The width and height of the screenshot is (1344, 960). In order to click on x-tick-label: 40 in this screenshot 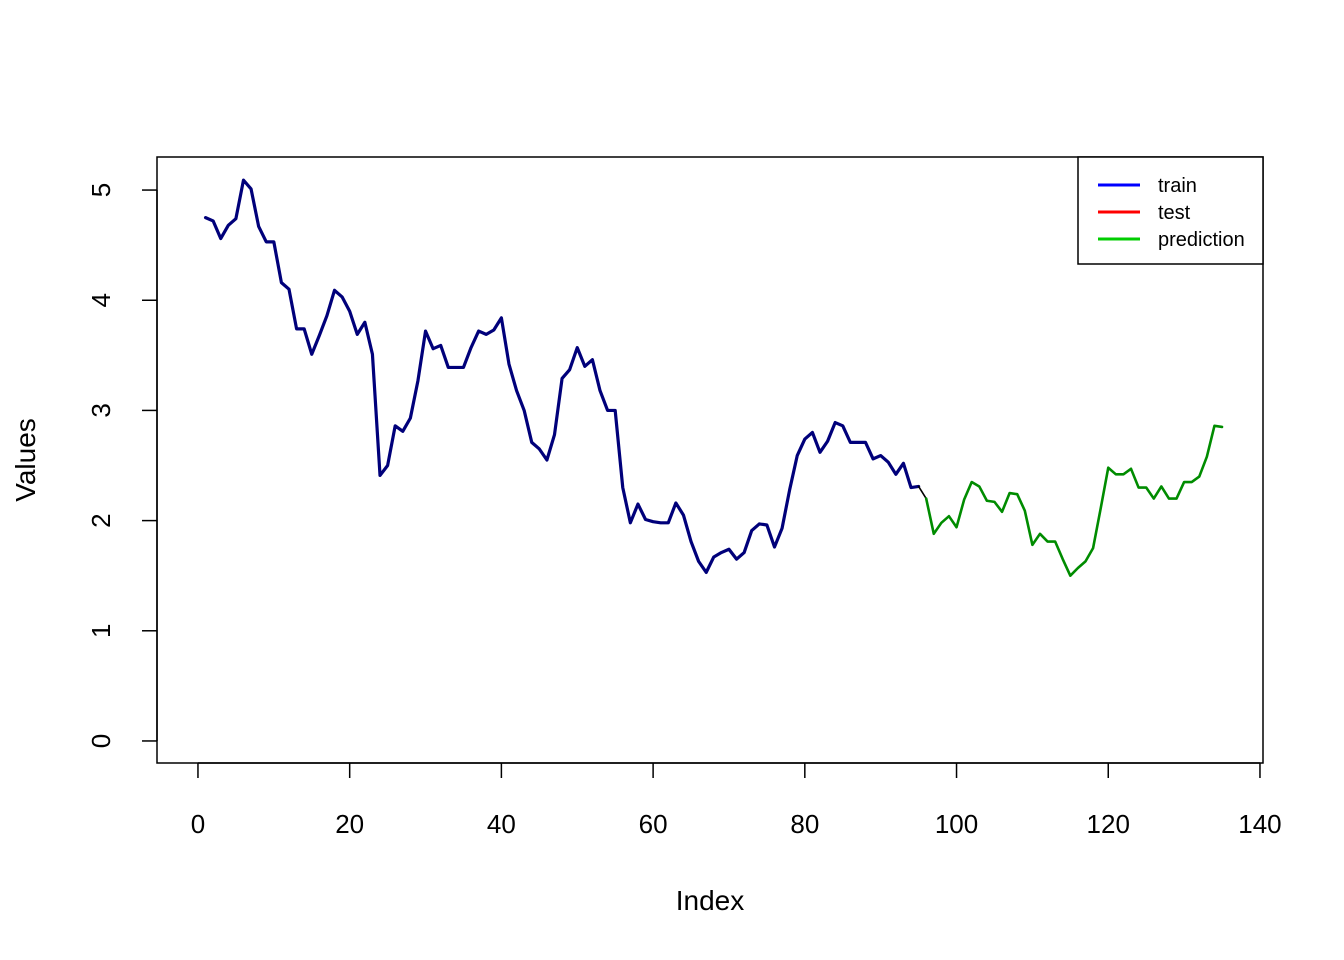, I will do `click(501, 824)`.